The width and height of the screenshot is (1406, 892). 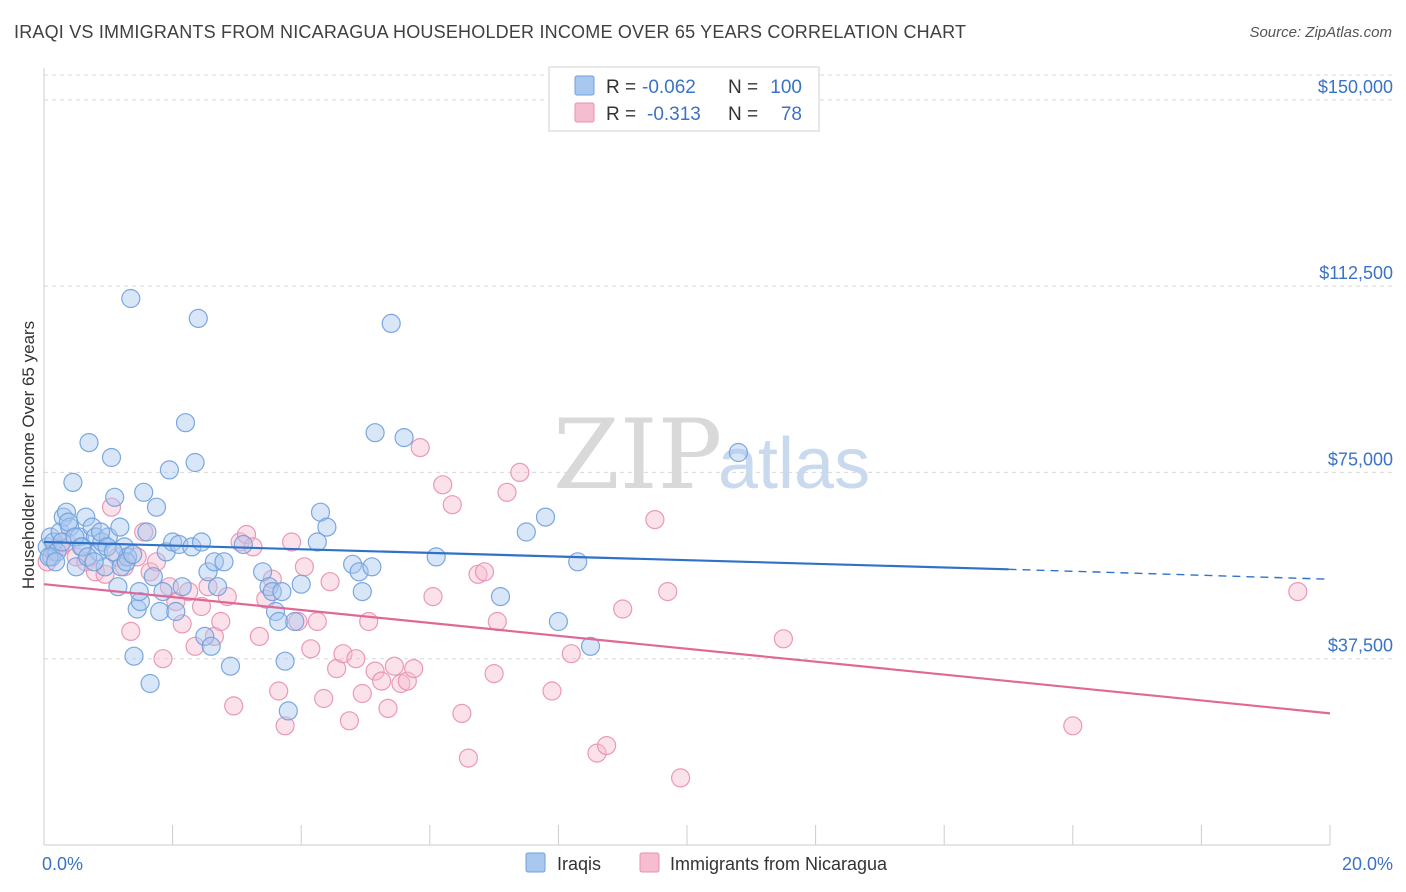 I want to click on legend-r-value-2: -0.313, so click(x=674, y=114).